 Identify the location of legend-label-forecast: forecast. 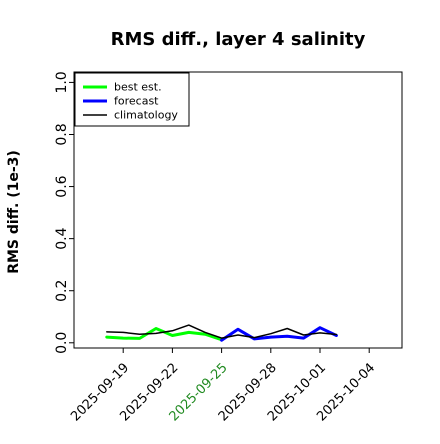
(136, 101).